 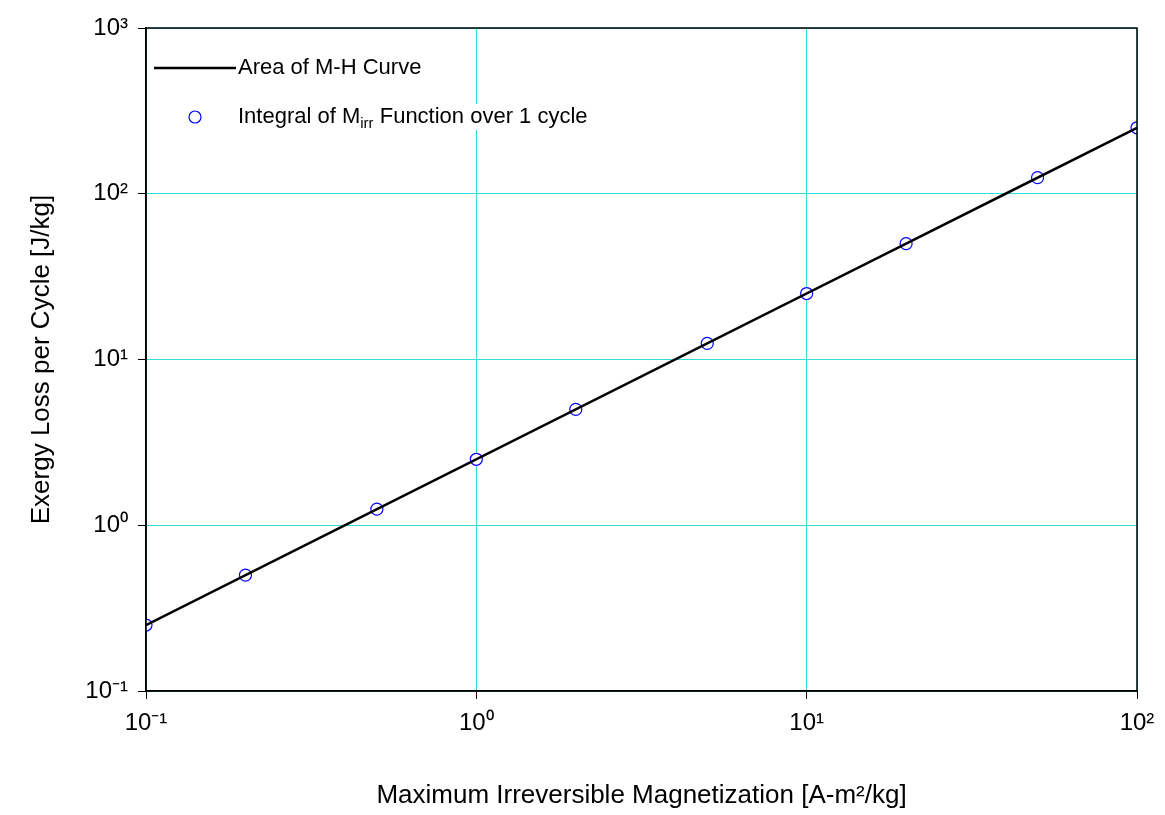 I want to click on y-axis-title: Exergy Loss per Cycle [J/kg], so click(x=39, y=359).